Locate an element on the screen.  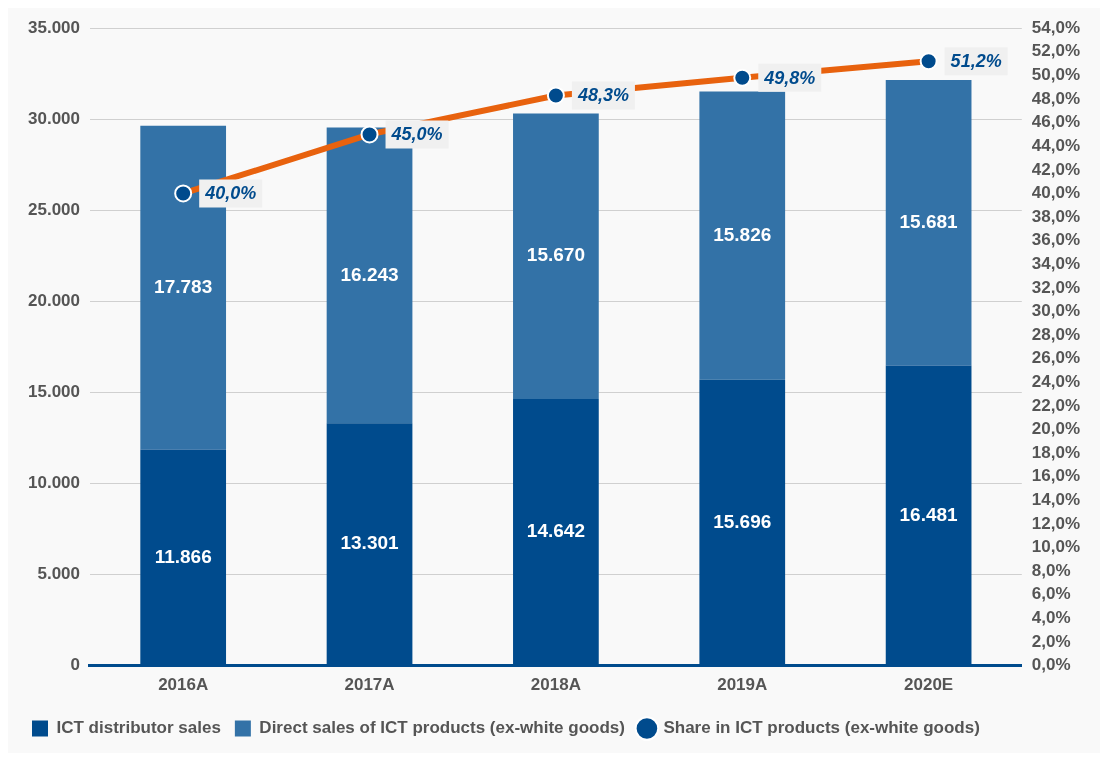
data-label: 17.783 is located at coordinates (183, 286).